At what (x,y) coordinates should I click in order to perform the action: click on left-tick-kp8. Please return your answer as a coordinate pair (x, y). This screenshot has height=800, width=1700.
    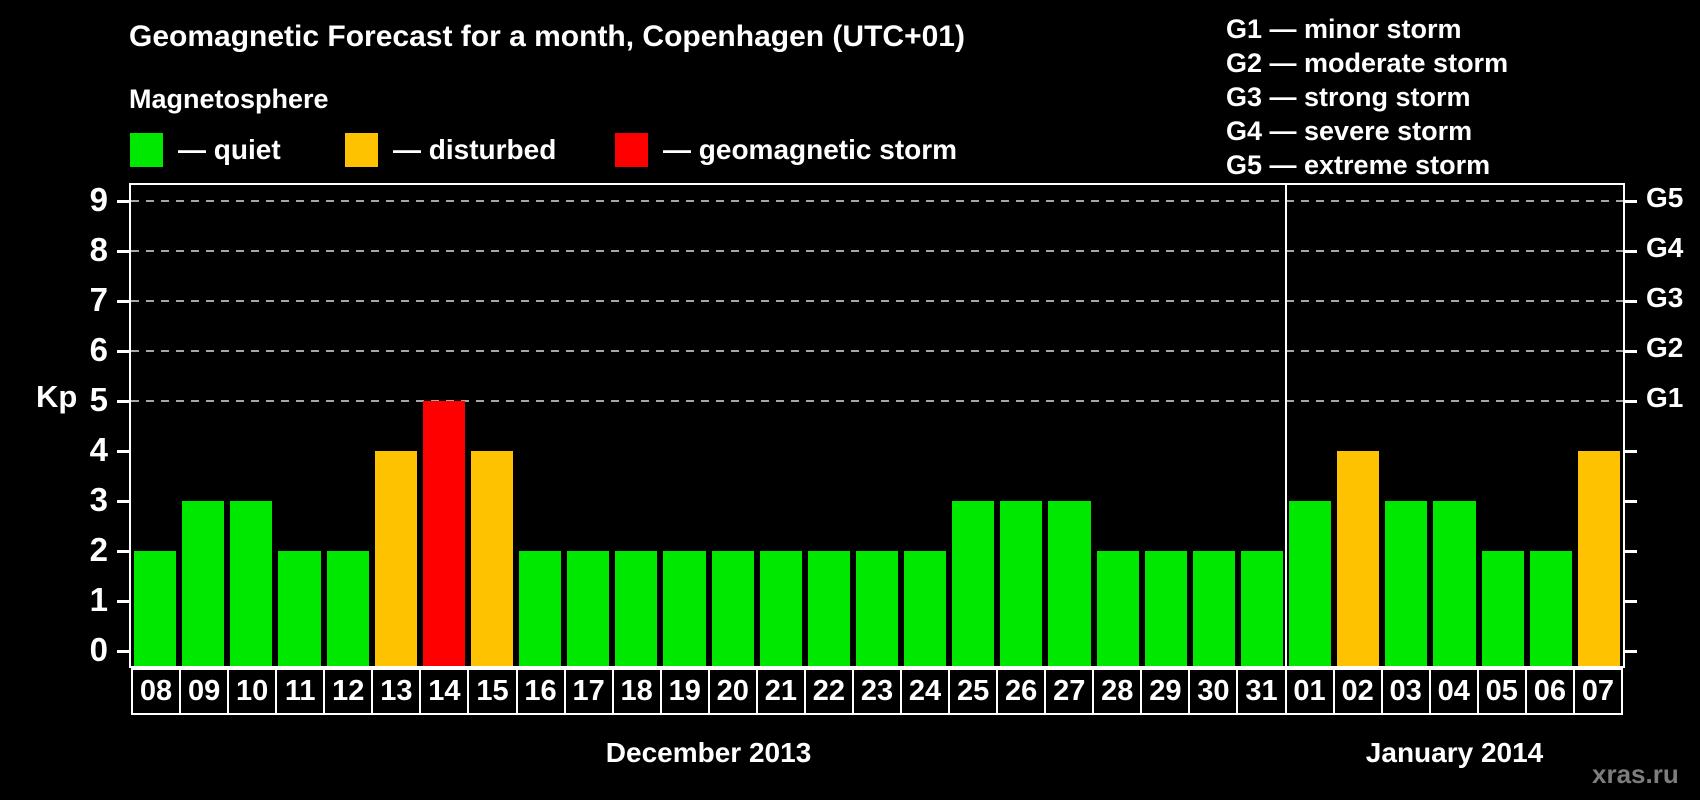
    Looking at the image, I should click on (123, 251).